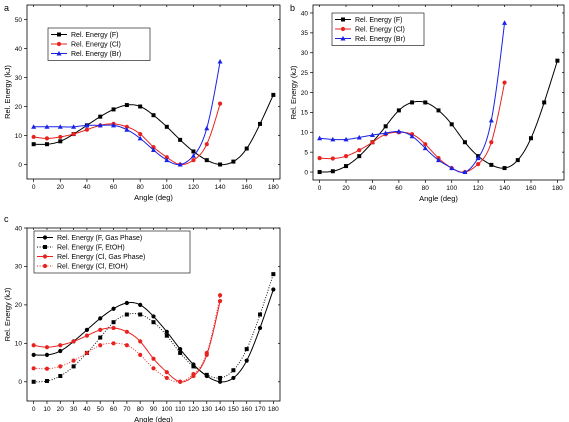 The image size is (569, 422). I want to click on x-axis-label: Angle (deg), so click(153, 418).